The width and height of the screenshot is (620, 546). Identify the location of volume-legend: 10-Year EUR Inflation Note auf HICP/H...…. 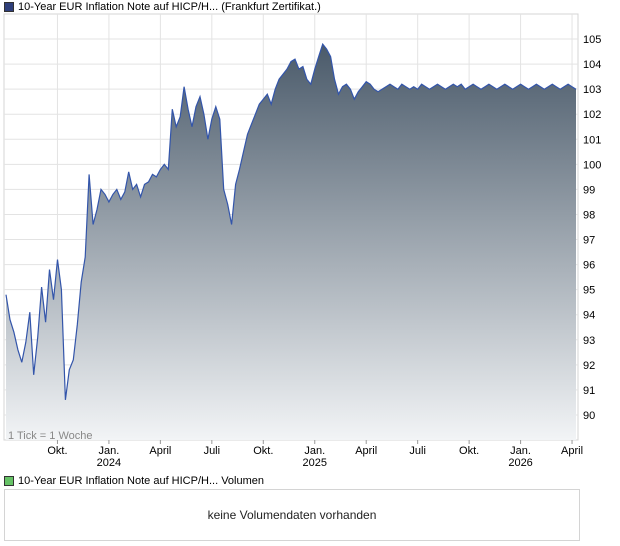
(134, 481).